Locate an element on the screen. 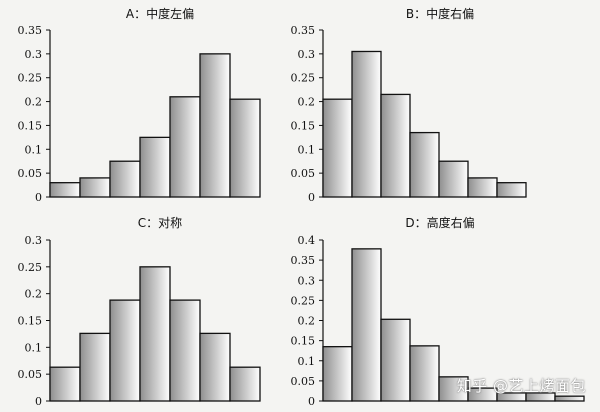 Image resolution: width=600 pixels, height=412 pixels. panel-d-y-tick-label: 0.15 is located at coordinates (303, 341).